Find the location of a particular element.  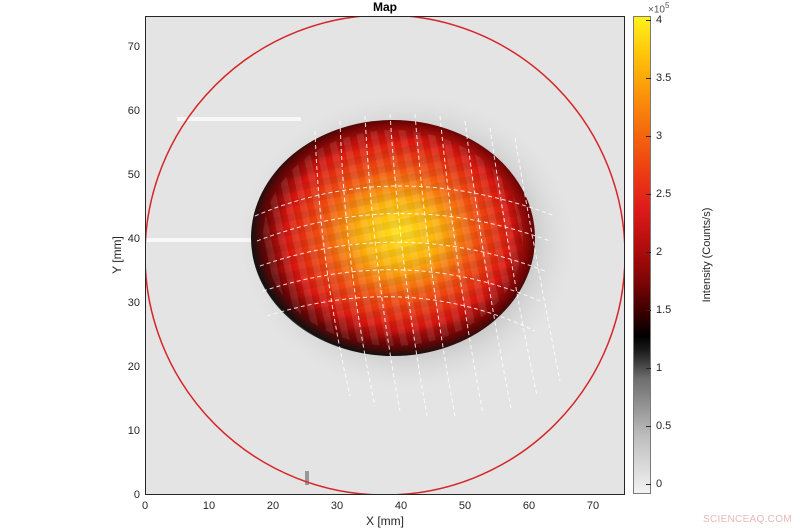

colorbar-exponent: ×10⁵ is located at coordinates (659, 8).